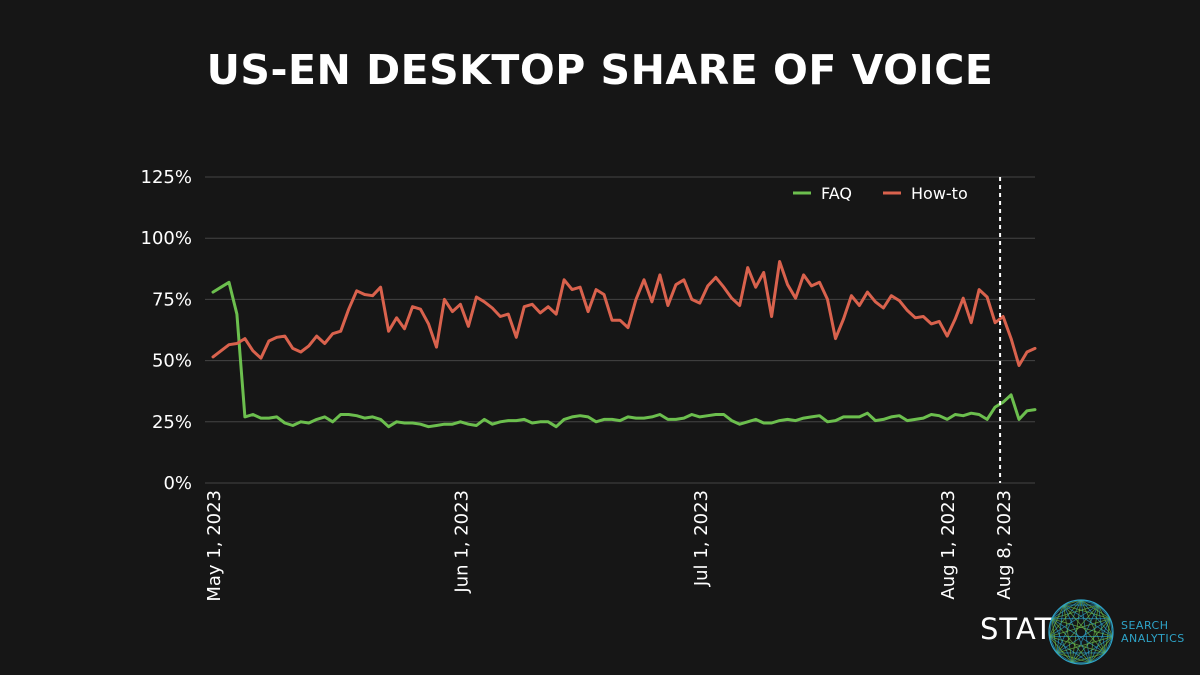  I want to click on x-tick-label: Aug 1, 2023, so click(948, 545).